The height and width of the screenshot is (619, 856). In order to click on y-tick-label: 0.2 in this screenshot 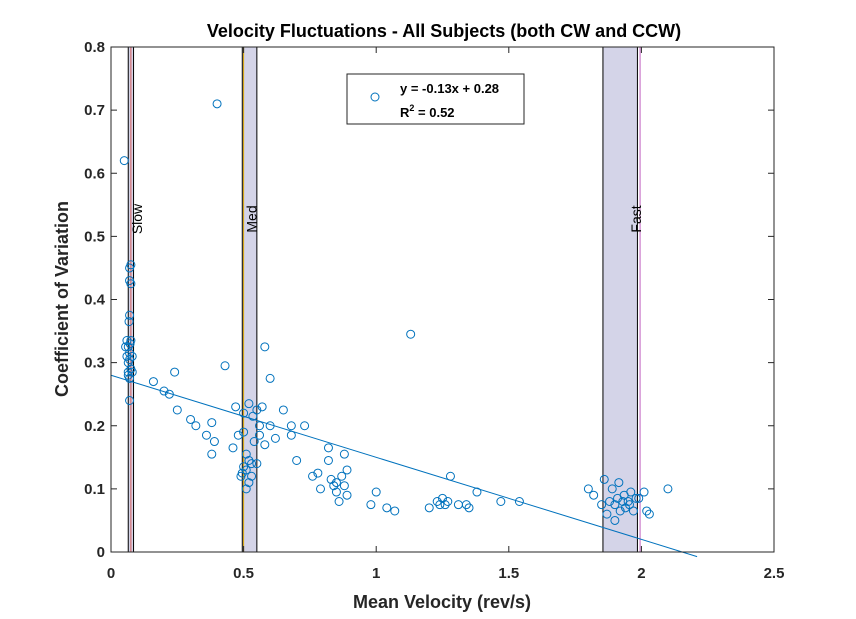, I will do `click(94, 426)`.